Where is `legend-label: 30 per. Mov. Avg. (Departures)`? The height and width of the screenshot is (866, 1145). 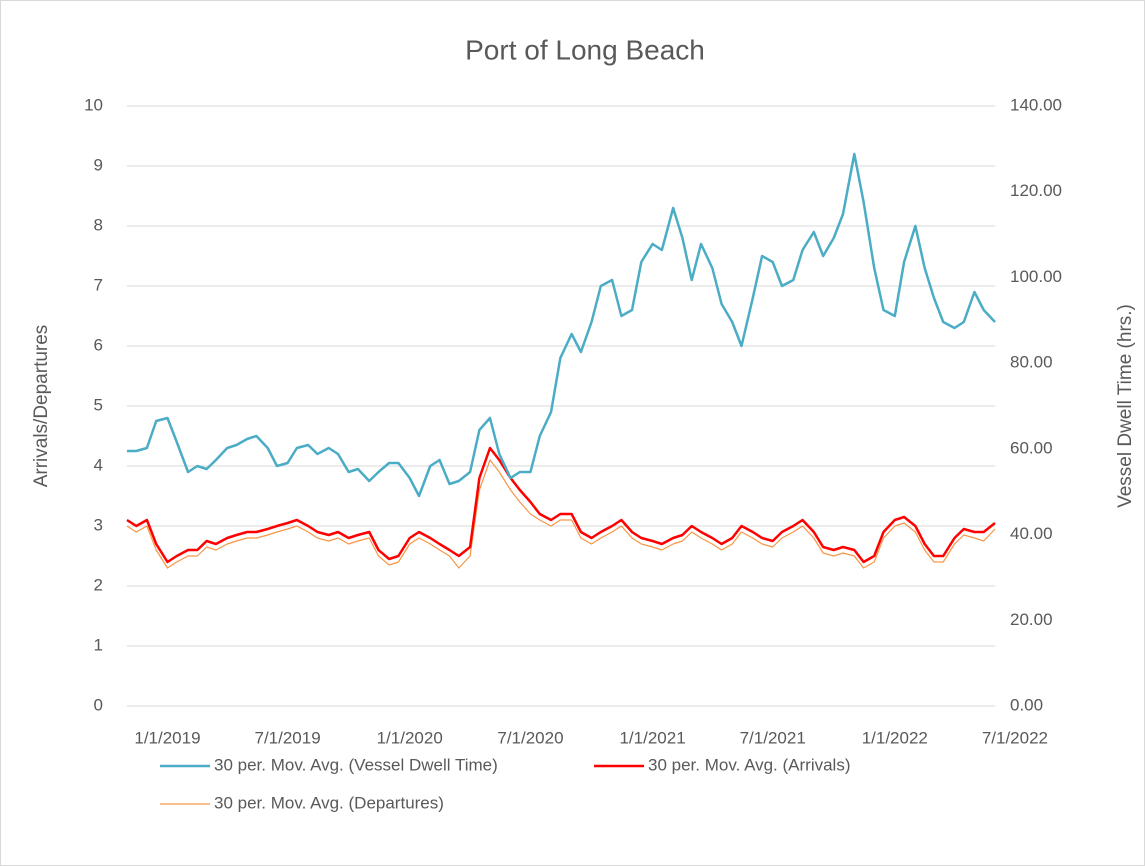
legend-label: 30 per. Mov. Avg. (Departures) is located at coordinates (329, 802).